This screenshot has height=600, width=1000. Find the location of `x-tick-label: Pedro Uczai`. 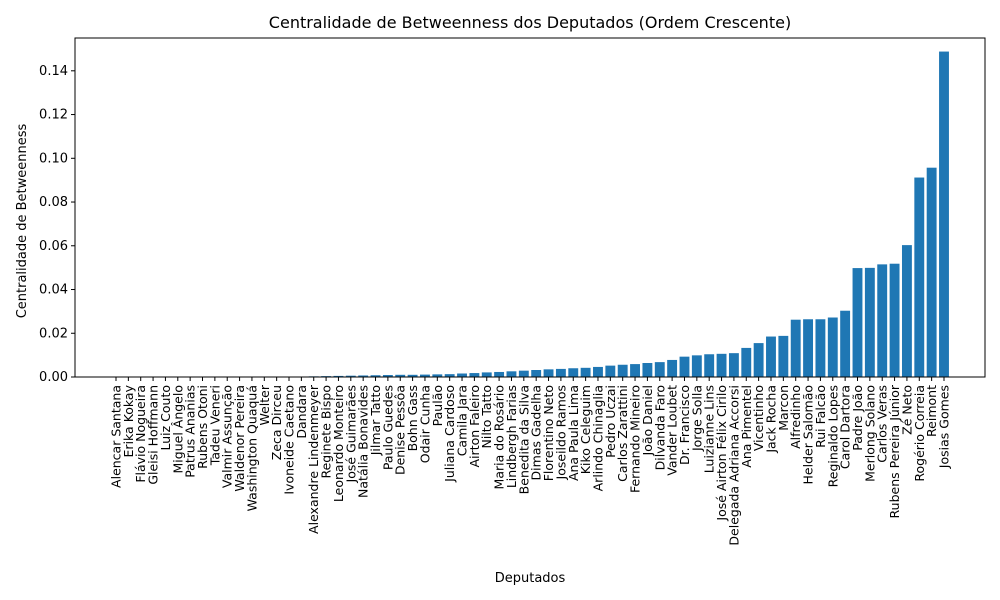

x-tick-label: Pedro Uczai is located at coordinates (610, 421).